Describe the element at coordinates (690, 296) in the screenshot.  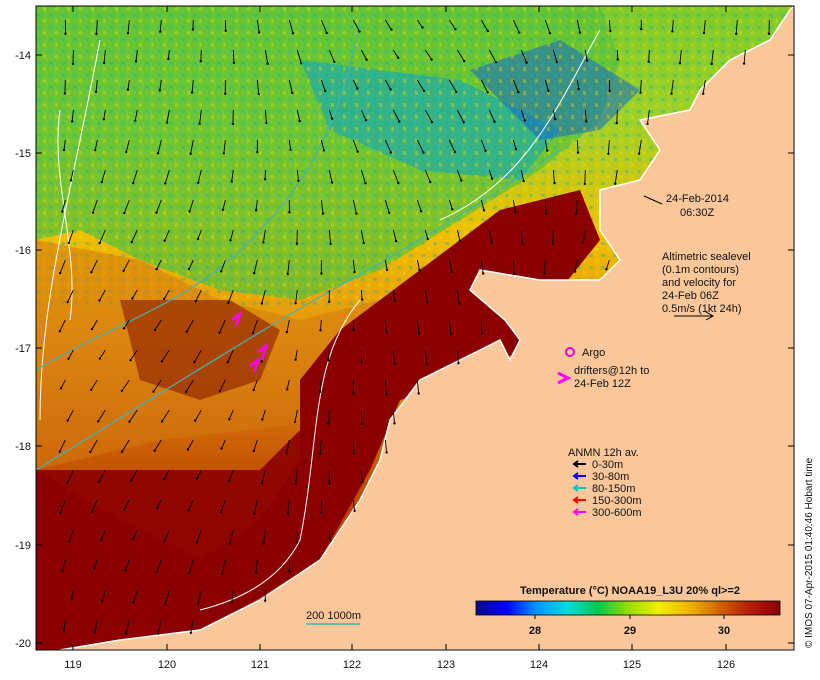
I see `altimetry-line: 24-Feb 06Z` at that location.